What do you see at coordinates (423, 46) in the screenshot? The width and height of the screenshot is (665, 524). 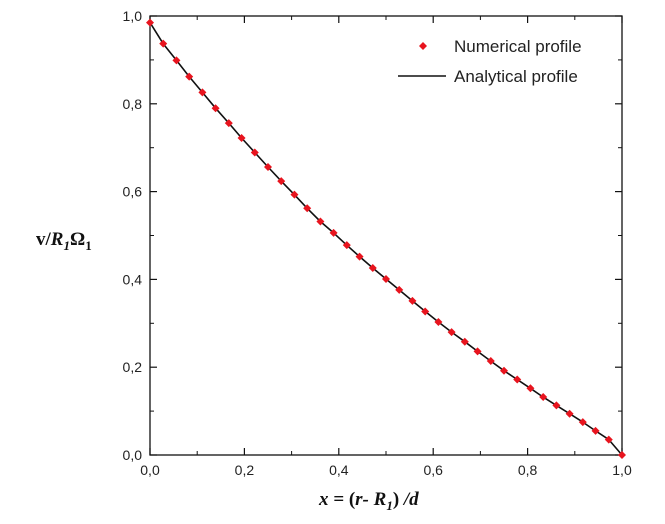 I see `legend-marker-numerical` at bounding box center [423, 46].